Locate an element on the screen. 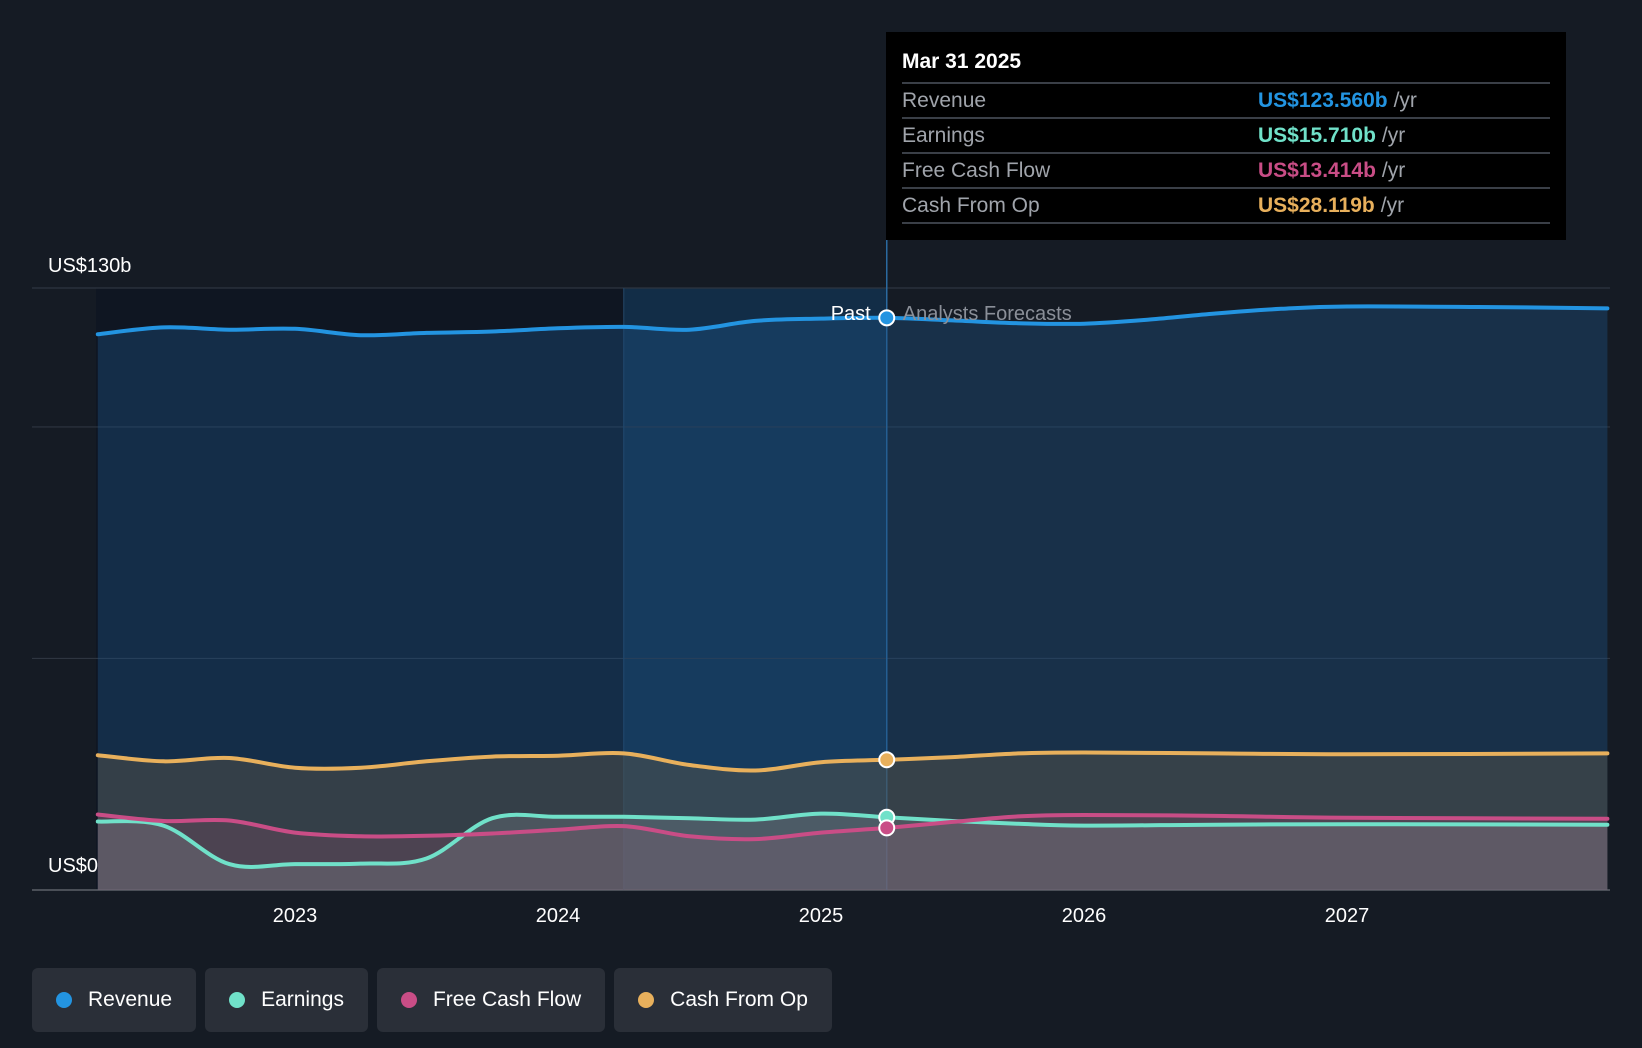 The image size is (1642, 1048). tooltip-value: US$15.710b is located at coordinates (1317, 135).